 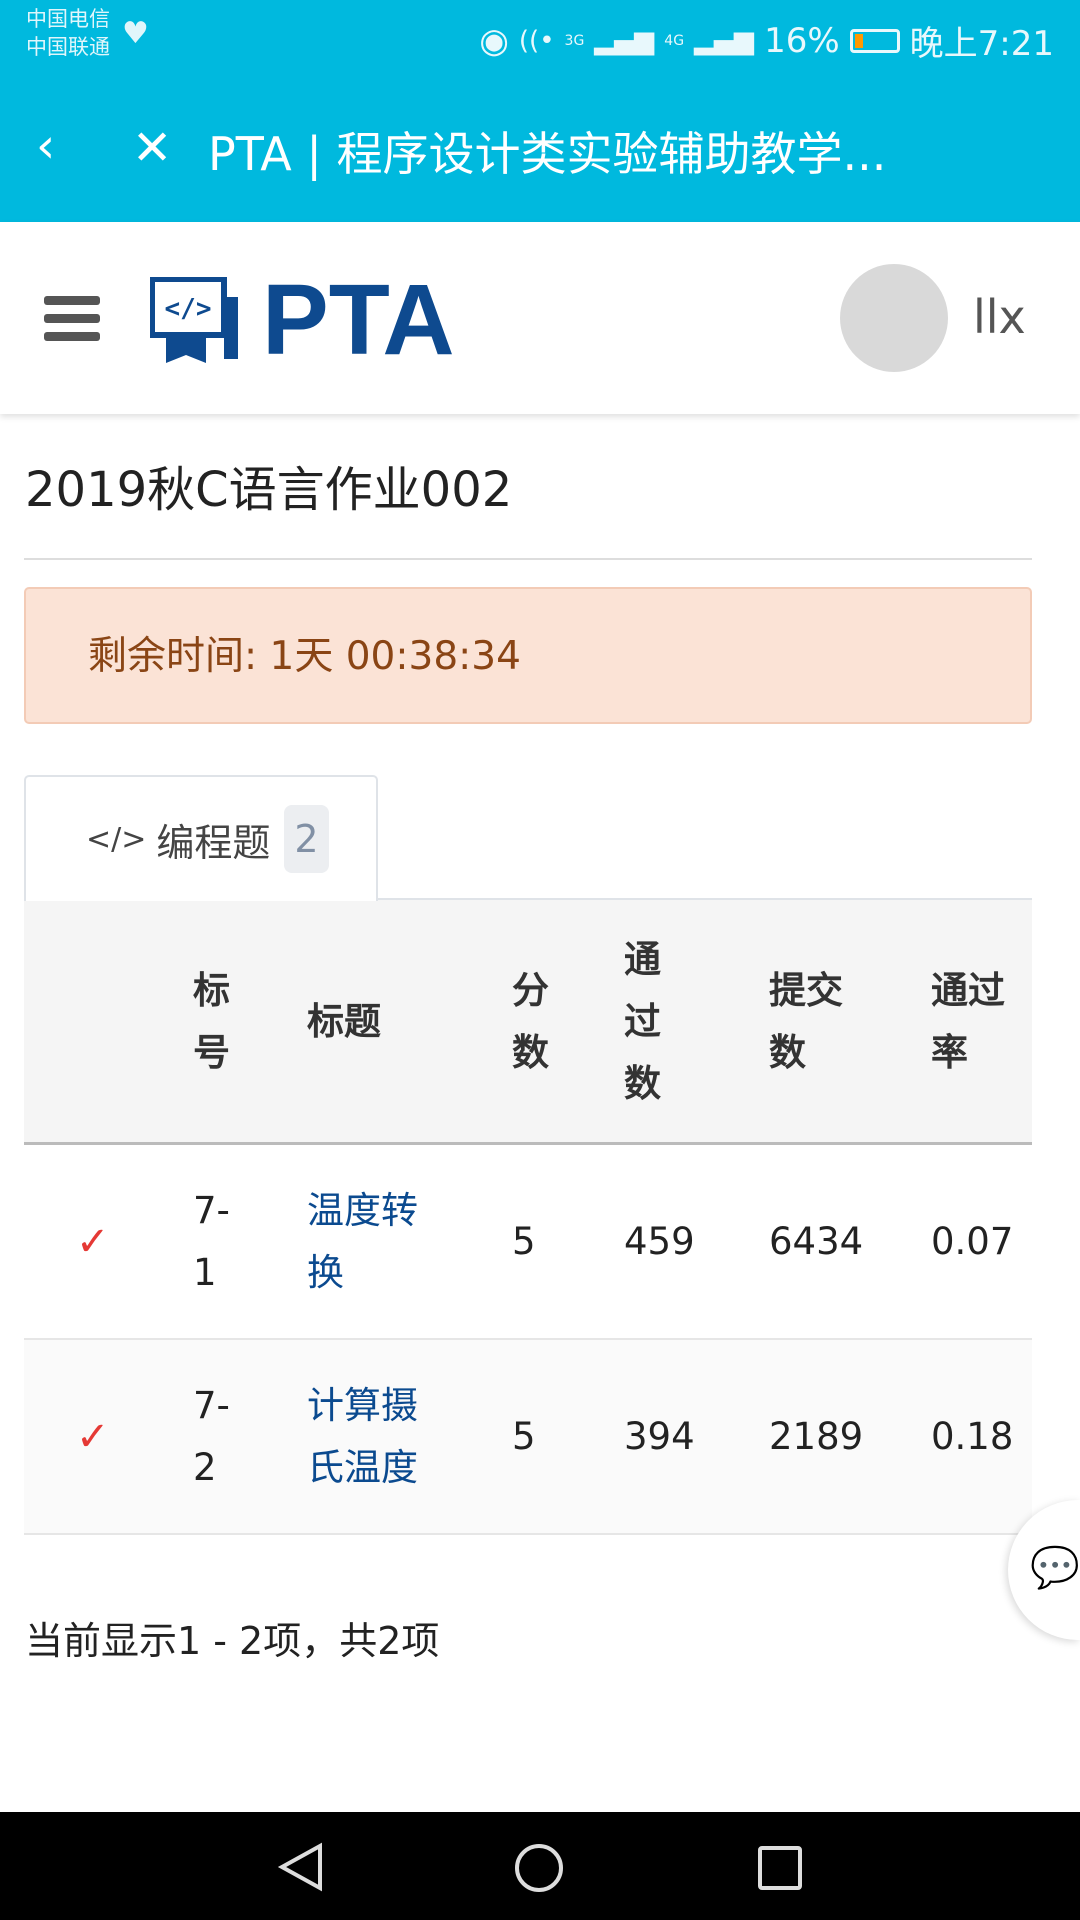 I want to click on tab-label: 编程题, so click(x=213, y=842).